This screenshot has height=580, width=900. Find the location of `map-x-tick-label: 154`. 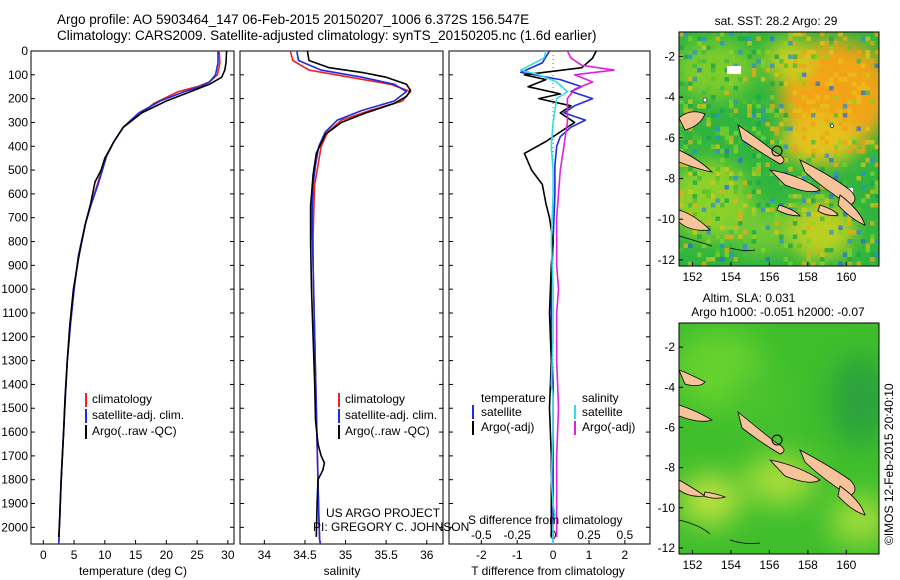

map-x-tick-label: 154 is located at coordinates (731, 565).